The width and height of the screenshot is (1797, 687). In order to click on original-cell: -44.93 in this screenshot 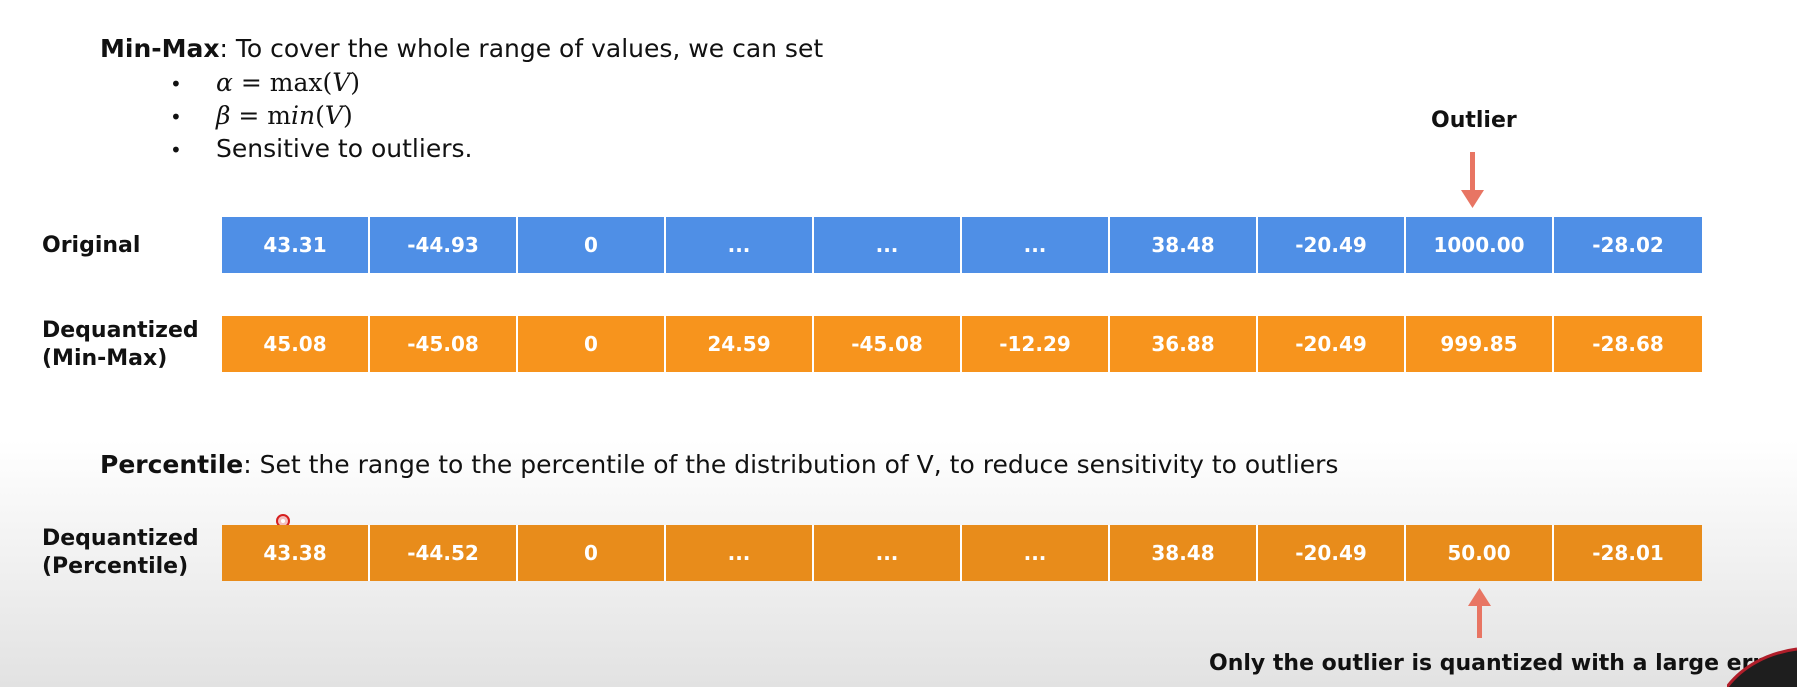, I will do `click(444, 245)`.